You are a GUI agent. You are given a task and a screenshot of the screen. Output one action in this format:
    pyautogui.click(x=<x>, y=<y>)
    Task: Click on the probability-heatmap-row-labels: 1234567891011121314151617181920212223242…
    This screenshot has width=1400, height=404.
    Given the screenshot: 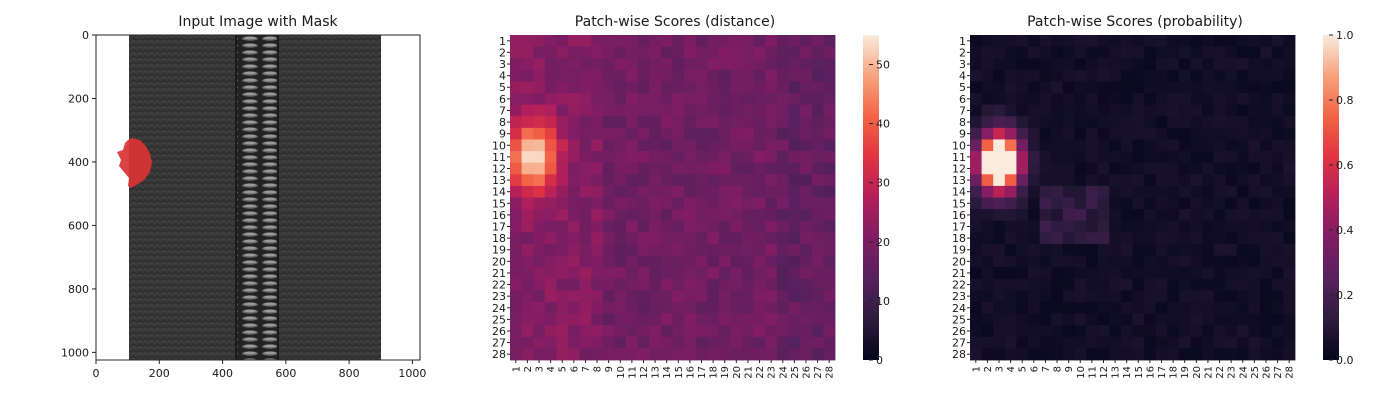 What is the action you would take?
    pyautogui.click(x=961, y=198)
    